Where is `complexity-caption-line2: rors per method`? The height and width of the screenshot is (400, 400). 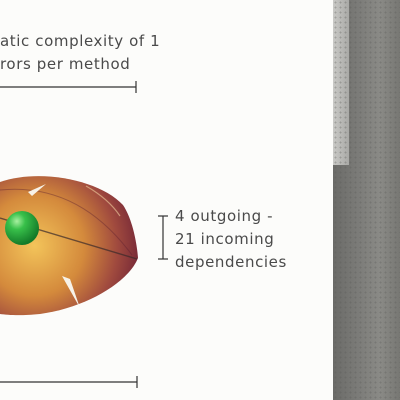 complexity-caption-line2: rors per method is located at coordinates (80, 64).